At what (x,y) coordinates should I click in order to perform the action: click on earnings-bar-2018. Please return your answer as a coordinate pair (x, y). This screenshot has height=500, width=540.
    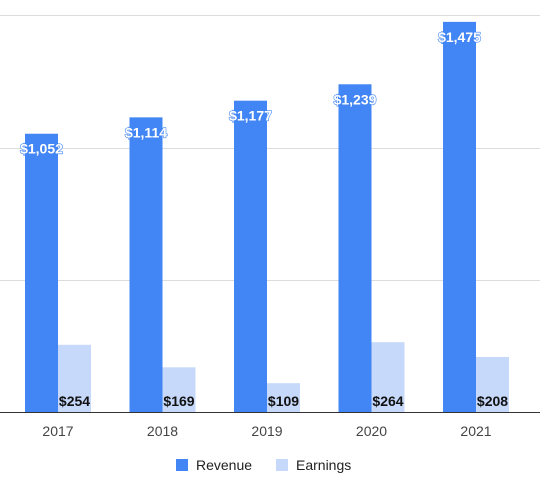
    Looking at the image, I should click on (179, 389).